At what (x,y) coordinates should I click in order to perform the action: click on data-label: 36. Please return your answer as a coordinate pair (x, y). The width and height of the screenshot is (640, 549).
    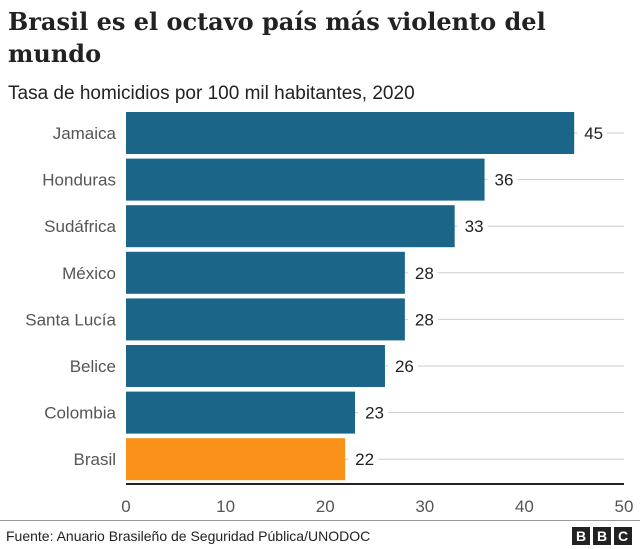
    Looking at the image, I should click on (504, 180).